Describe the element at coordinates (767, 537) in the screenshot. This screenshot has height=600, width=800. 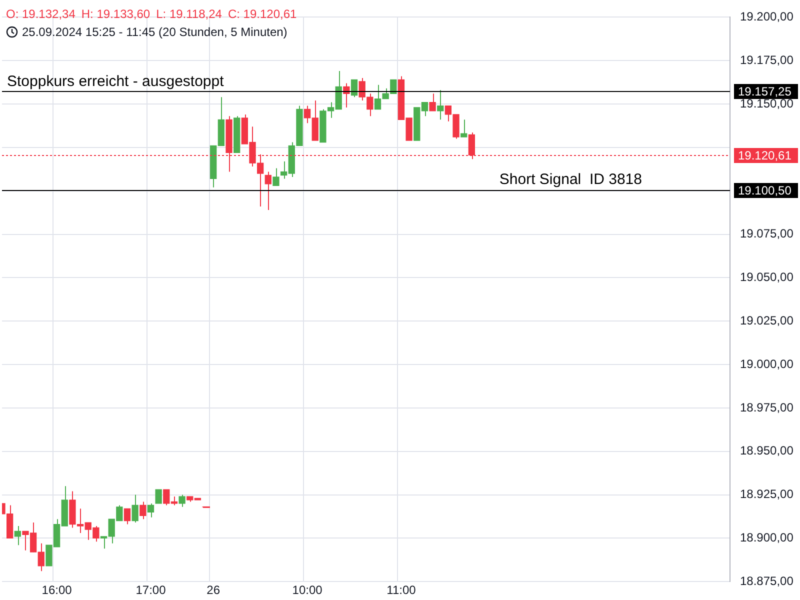
I see `y-tick-label: 18.900,00` at that location.